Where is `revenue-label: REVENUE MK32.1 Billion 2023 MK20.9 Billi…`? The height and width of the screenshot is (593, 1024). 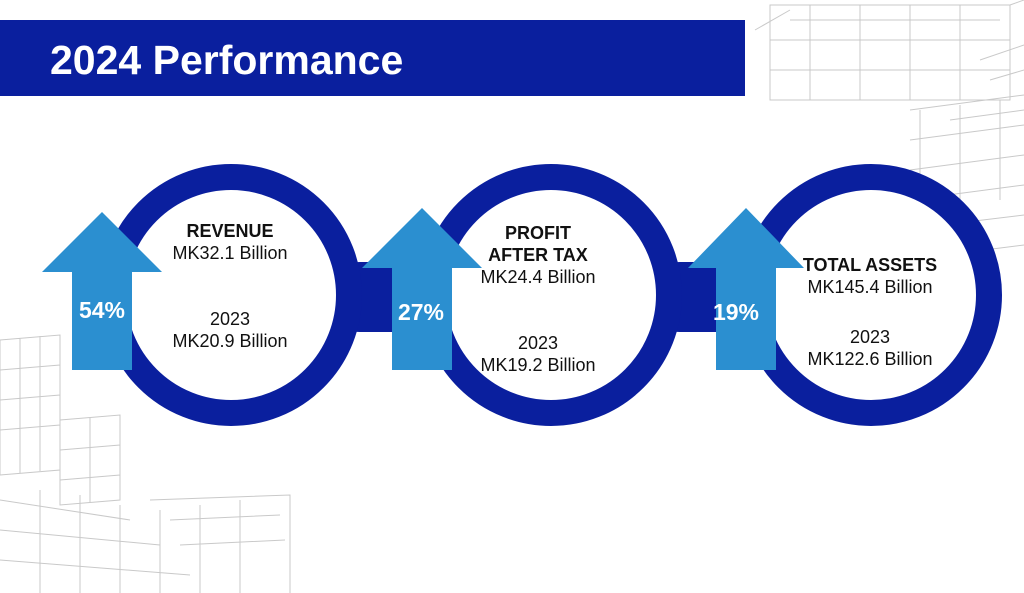 revenue-label: REVENUE MK32.1 Billion 2023 MK20.9 Billi… is located at coordinates (230, 286).